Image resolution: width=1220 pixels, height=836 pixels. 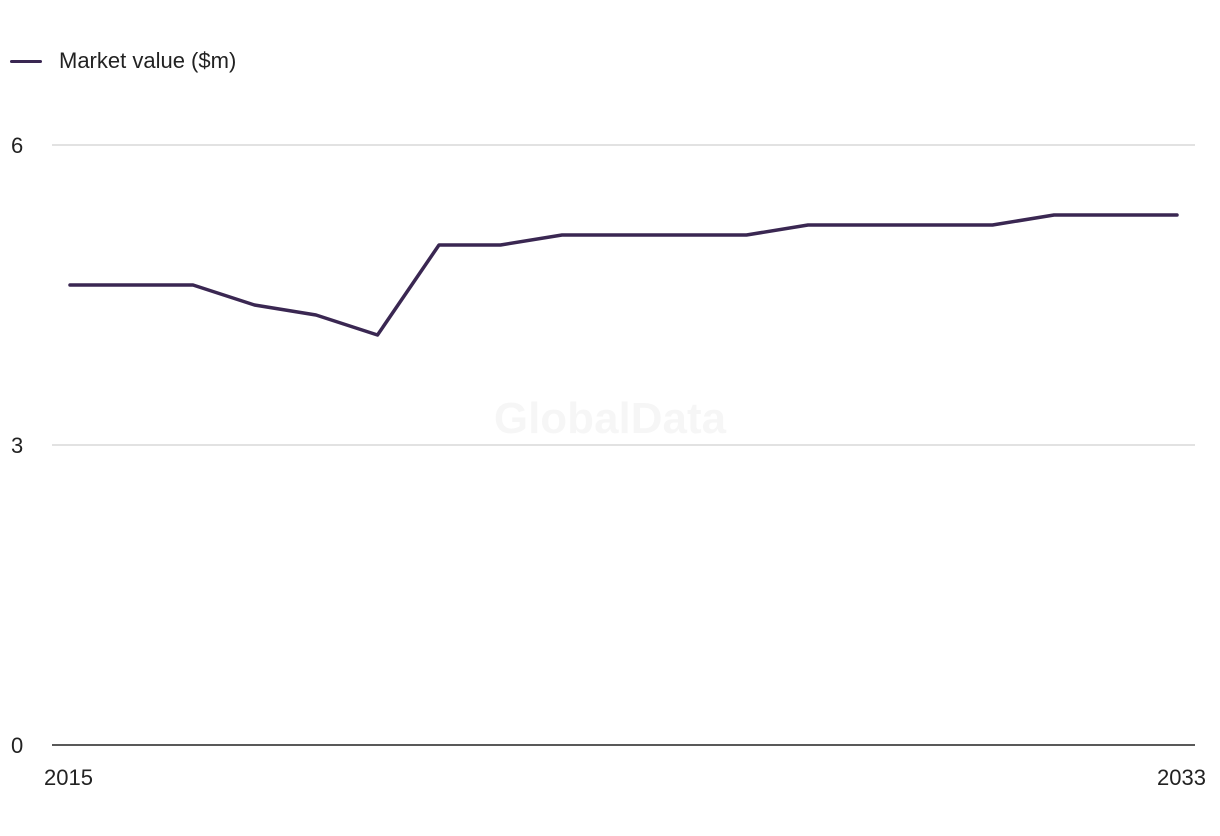 I want to click on data-point-2031, so click(x=1054, y=215).